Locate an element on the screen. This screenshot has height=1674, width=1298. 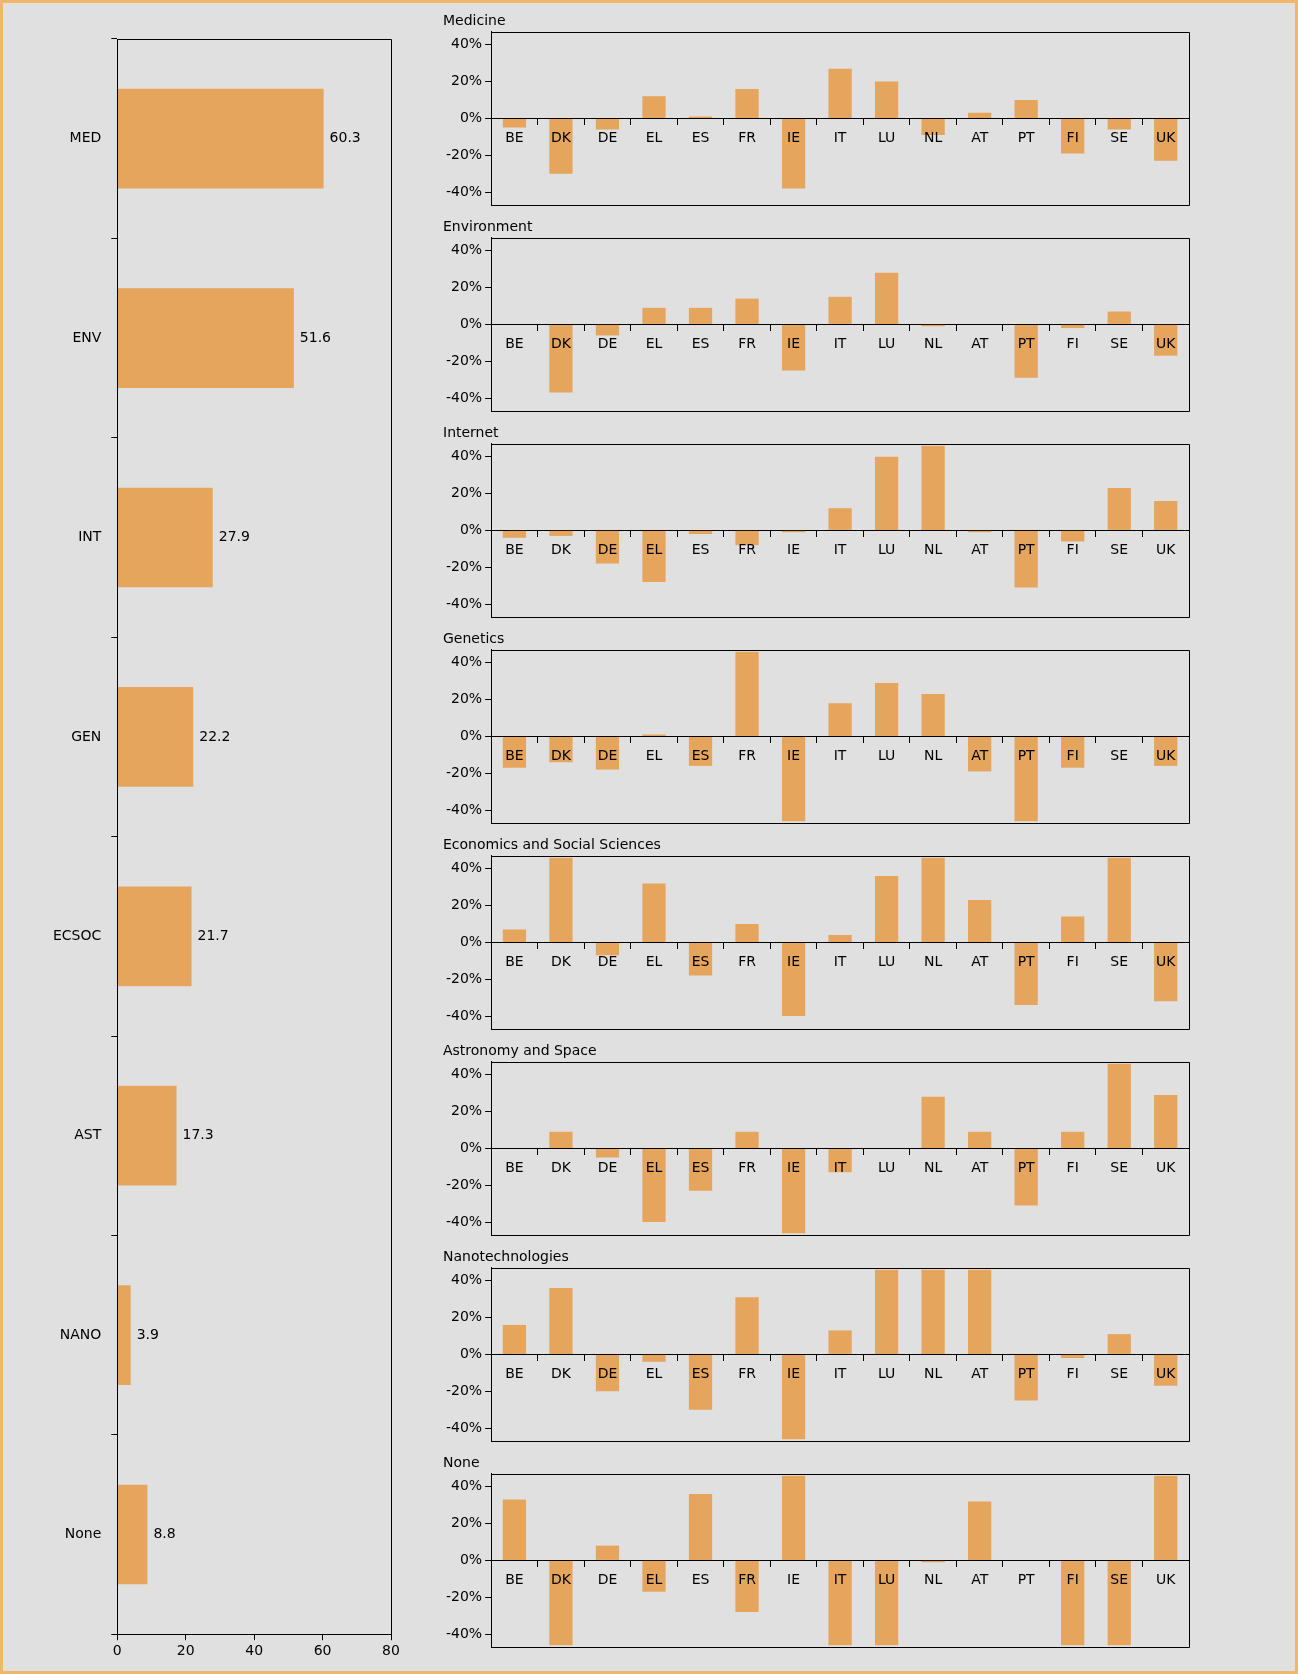
y-tick-label: NANO is located at coordinates (80, 1333).